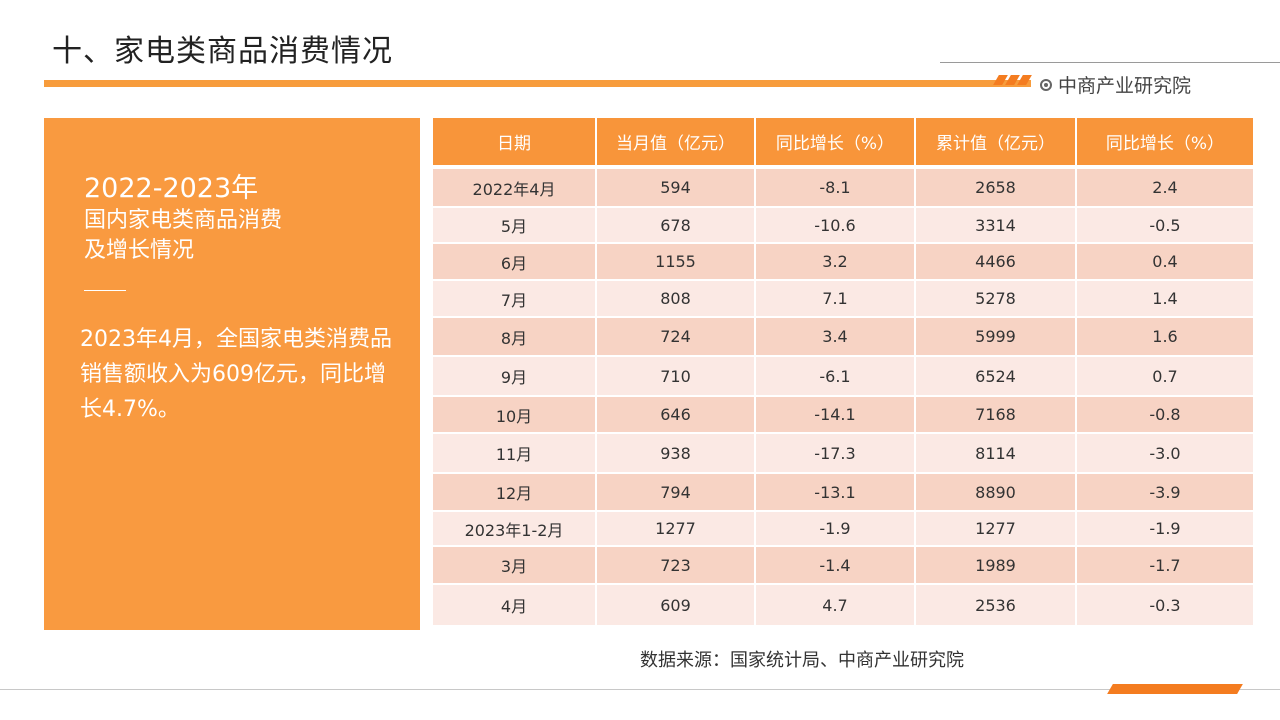 The image size is (1280, 720). What do you see at coordinates (835, 142) in the screenshot?
I see `col-header-monthly-yoy: 同比增长（%）` at bounding box center [835, 142].